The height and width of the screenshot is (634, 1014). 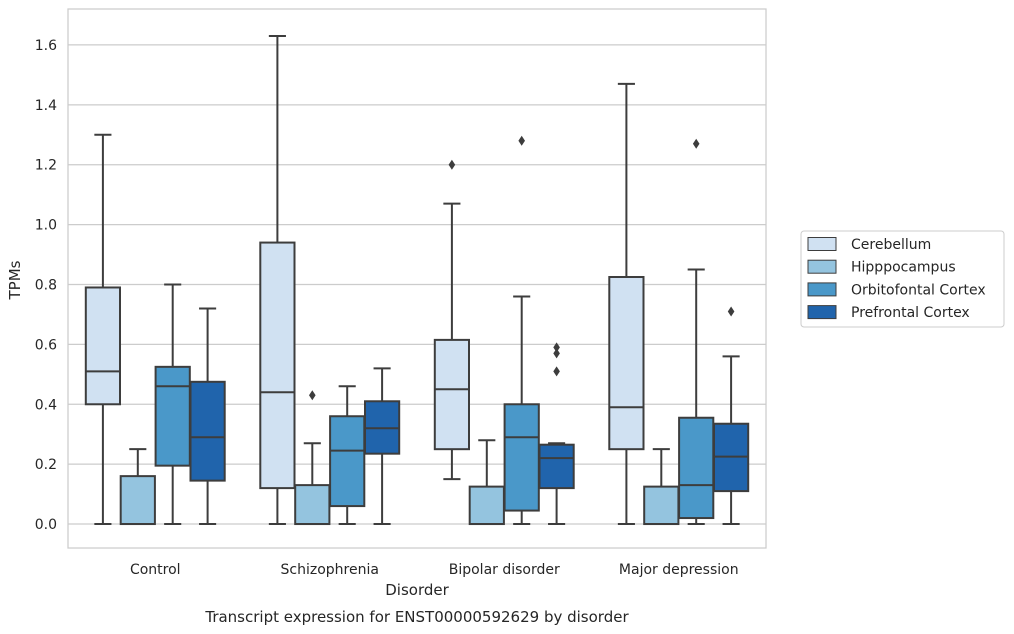 What do you see at coordinates (155, 570) in the screenshot?
I see `x-tick-label: Control` at bounding box center [155, 570].